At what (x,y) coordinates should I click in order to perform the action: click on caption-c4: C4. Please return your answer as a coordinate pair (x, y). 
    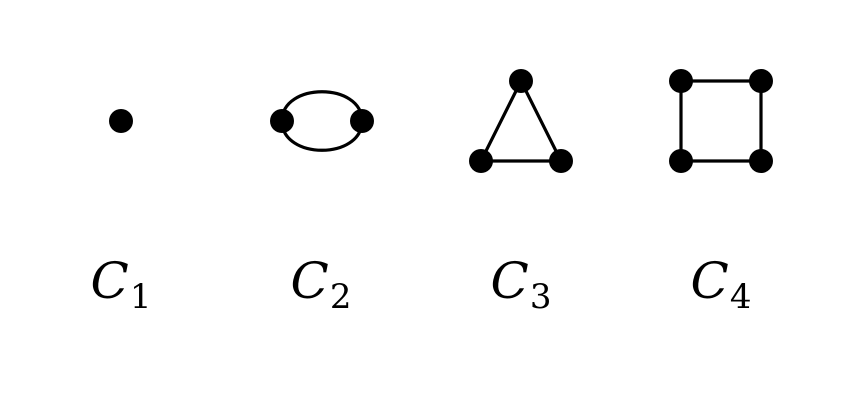
    Looking at the image, I should click on (721, 281).